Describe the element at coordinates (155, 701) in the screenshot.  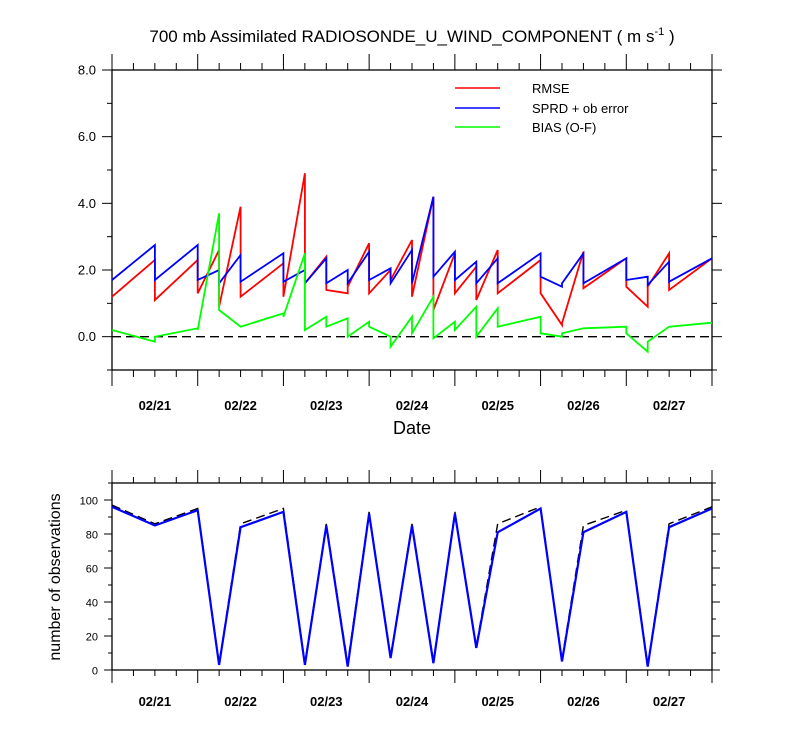
I see `bottom-x-tick-label: 02/21` at that location.